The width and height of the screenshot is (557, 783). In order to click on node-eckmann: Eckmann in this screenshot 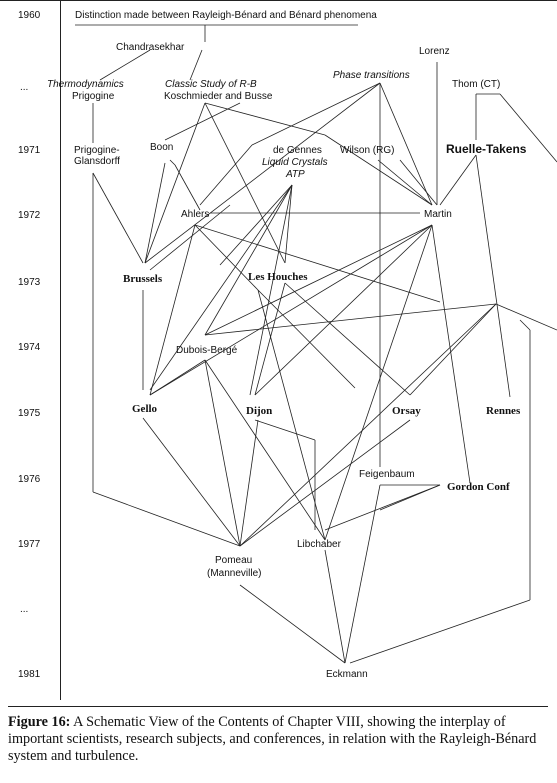, I will do `click(347, 674)`.